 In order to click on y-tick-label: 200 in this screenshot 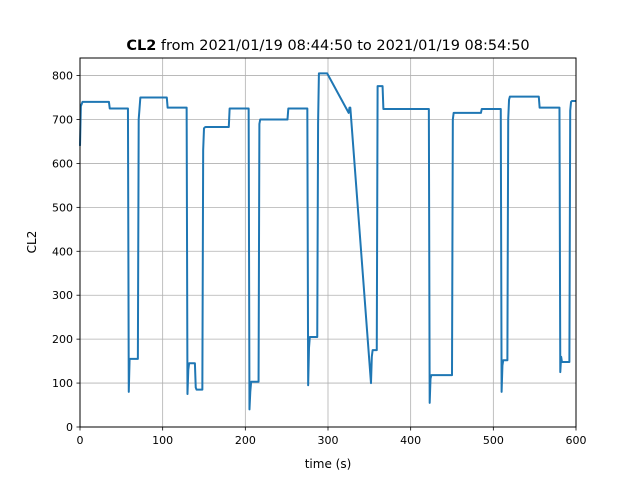, I will do `click(62, 339)`.